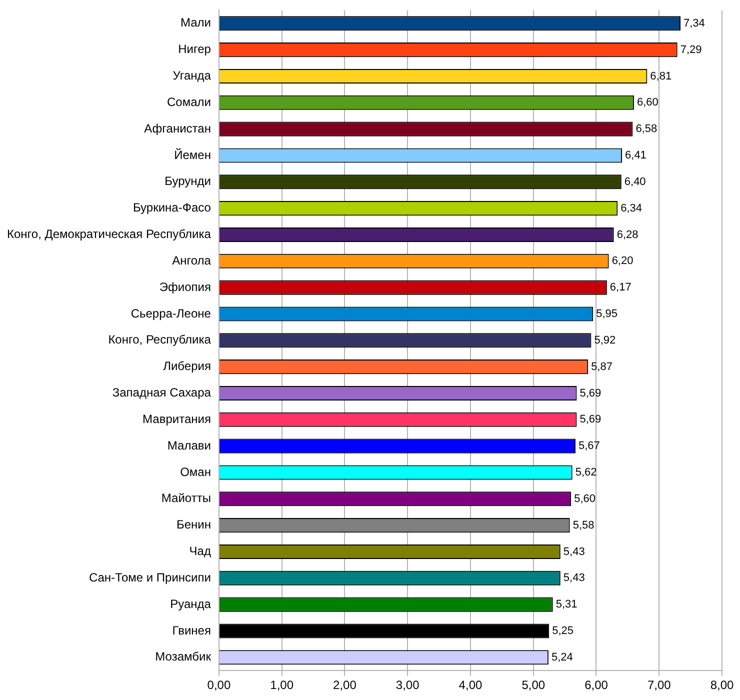 The image size is (740, 700). Describe the element at coordinates (171, 313) in the screenshot. I see `y-tick-label: Сьерра-Леоне` at that location.